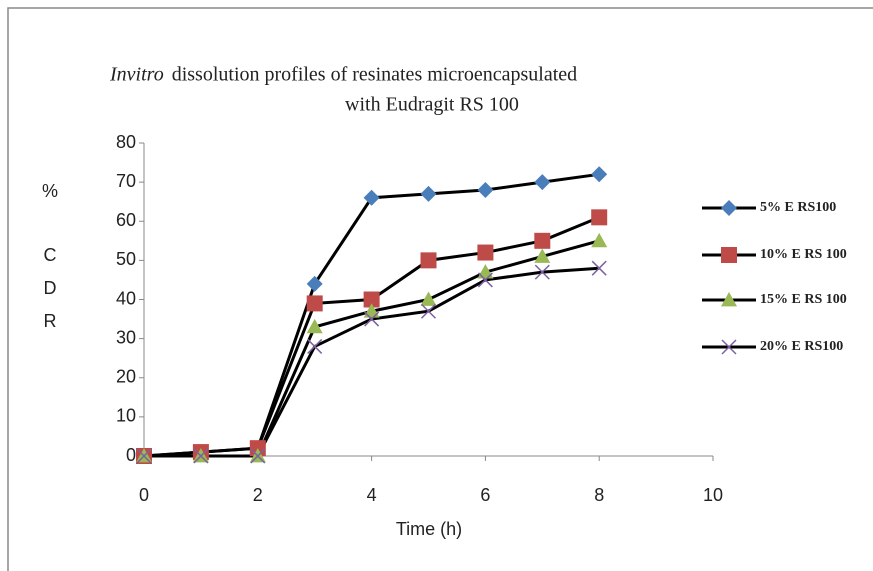 Image resolution: width=873 pixels, height=571 pixels. Describe the element at coordinates (801, 346) in the screenshot. I see `legend-label: 20% E RS100` at that location.